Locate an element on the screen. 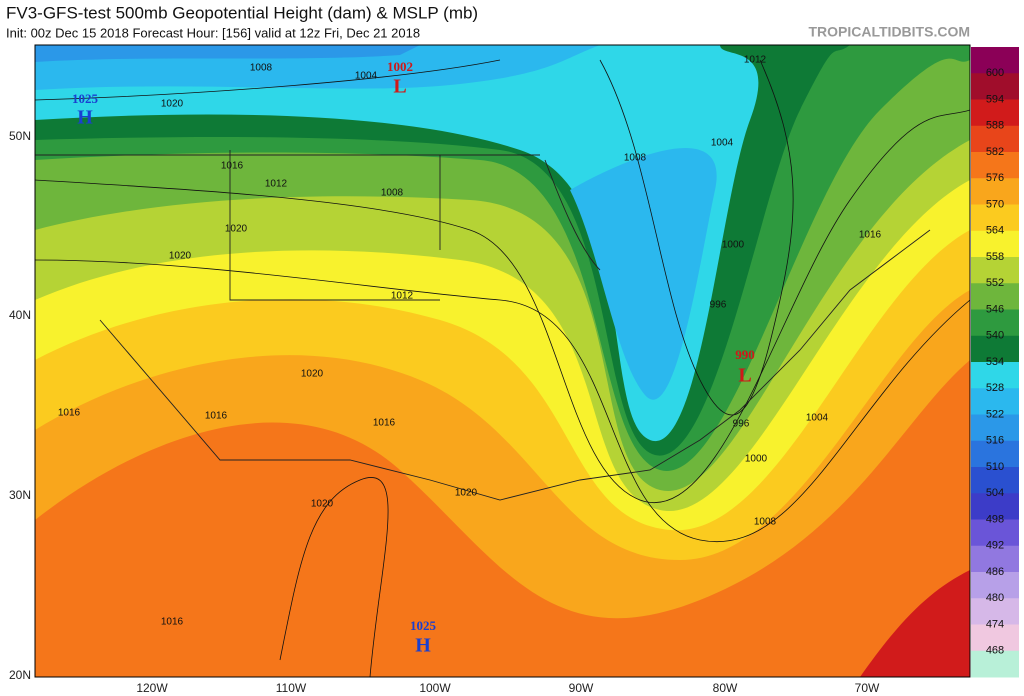 This screenshot has width=1024, height=696. colorbar-label: 570 is located at coordinates (995, 204).